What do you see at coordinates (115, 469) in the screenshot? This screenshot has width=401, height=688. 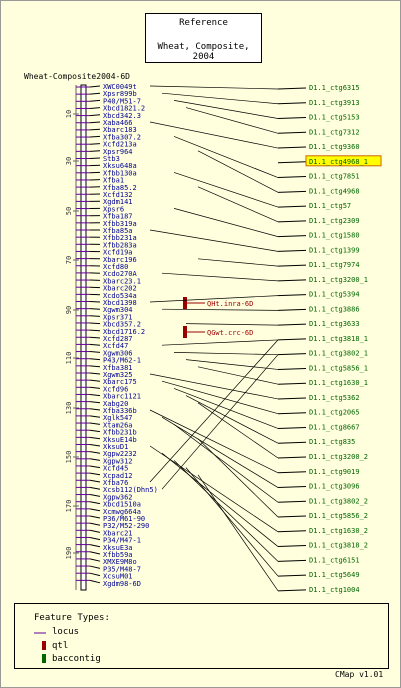 I see `marker-label: Xcfd45` at bounding box center [115, 469].